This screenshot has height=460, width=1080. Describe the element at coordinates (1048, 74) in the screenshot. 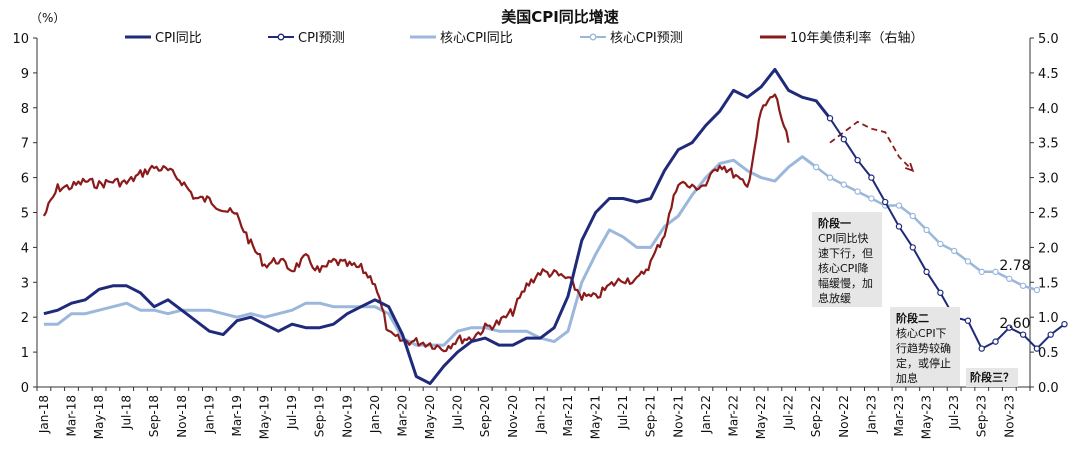

I see `right-tick-label: 4.5` at that location.